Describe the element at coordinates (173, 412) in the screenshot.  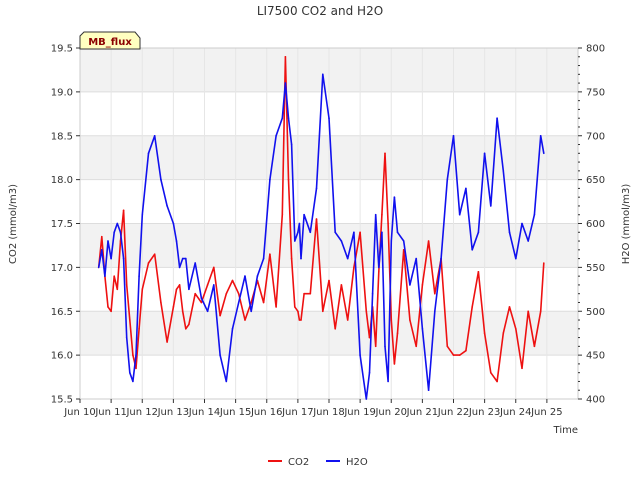
I see `x-tick-label: Jun 13` at that location.